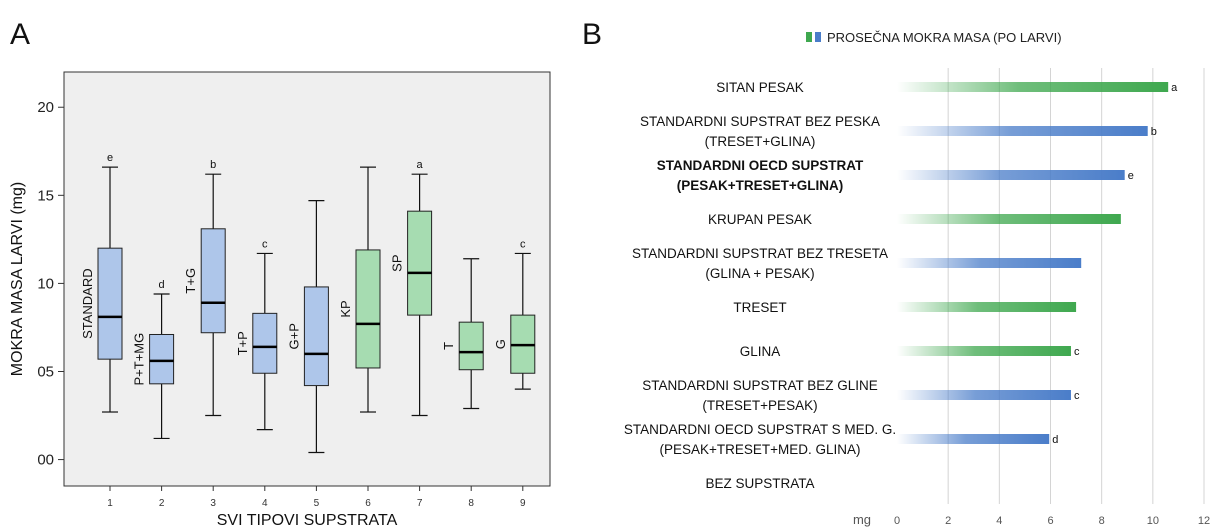 Image resolution: width=1219 pixels, height=529 pixels. What do you see at coordinates (759, 273) in the screenshot?
I see `category-label: (GLINA + PESAK)` at bounding box center [759, 273].